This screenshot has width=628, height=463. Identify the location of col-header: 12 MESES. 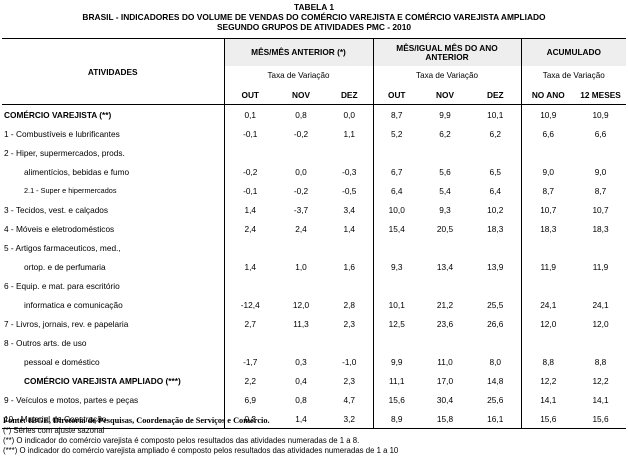
(601, 95).